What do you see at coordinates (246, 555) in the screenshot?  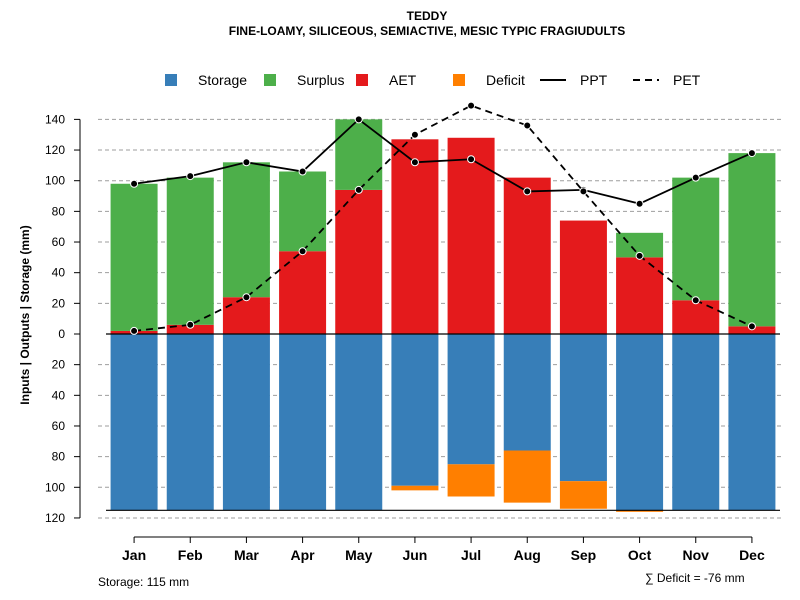 I see `x-tick-label: Mar` at bounding box center [246, 555].